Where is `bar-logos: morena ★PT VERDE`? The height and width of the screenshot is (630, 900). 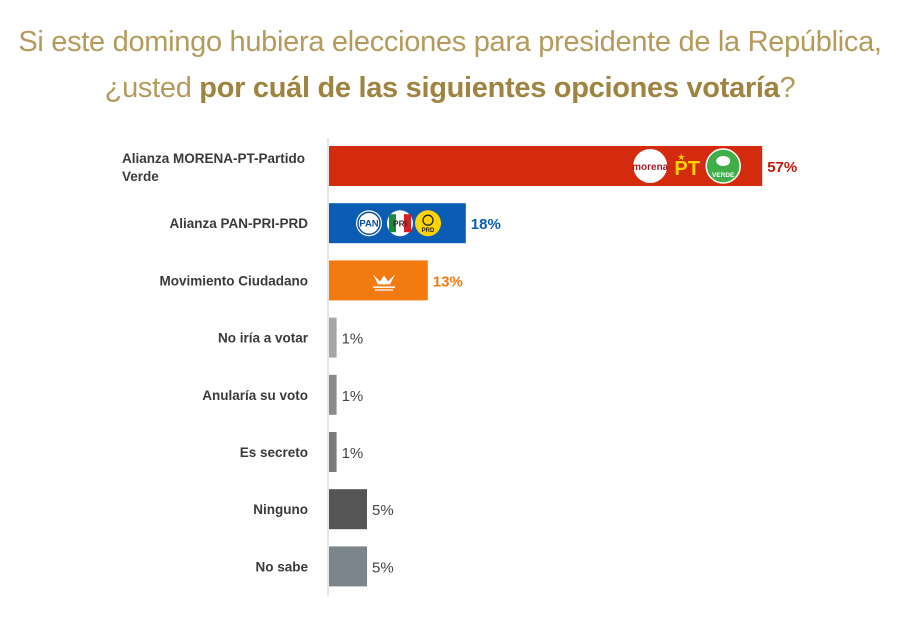
bar-logos: morena ★PT VERDE is located at coordinates (686, 166).